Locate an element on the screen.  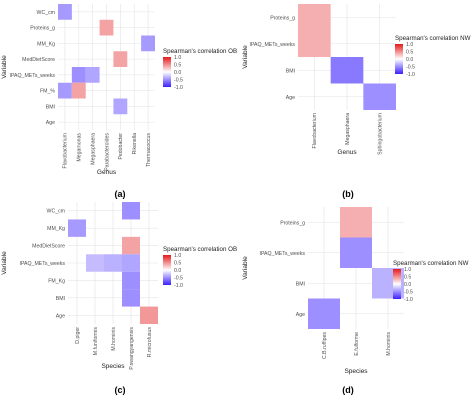
y-tick-label: FM_Kg is located at coordinates (56, 281).